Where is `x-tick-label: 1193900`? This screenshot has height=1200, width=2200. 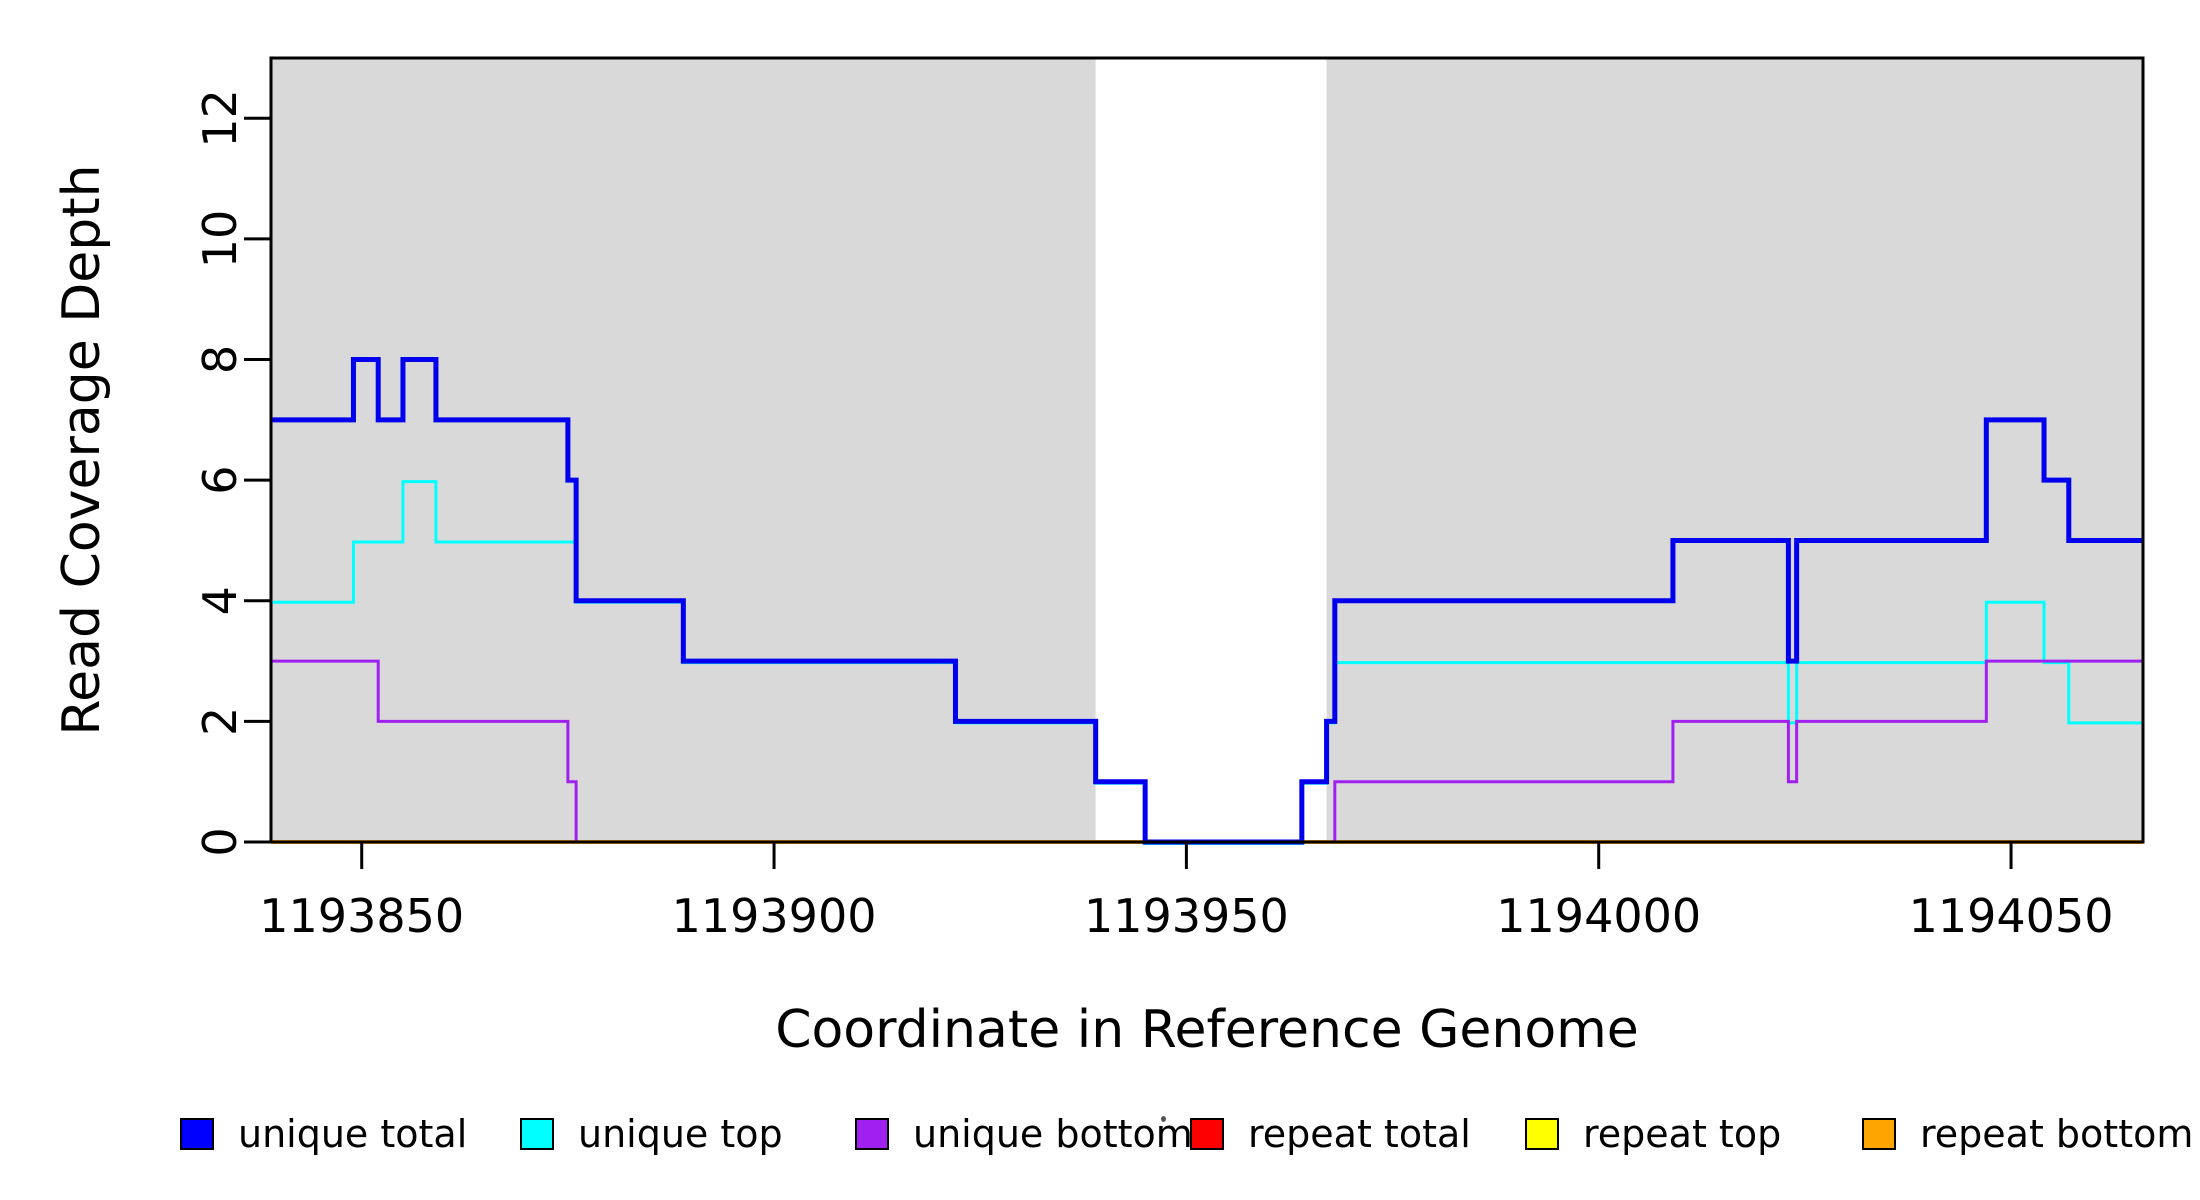 x-tick-label: 1193900 is located at coordinates (774, 916).